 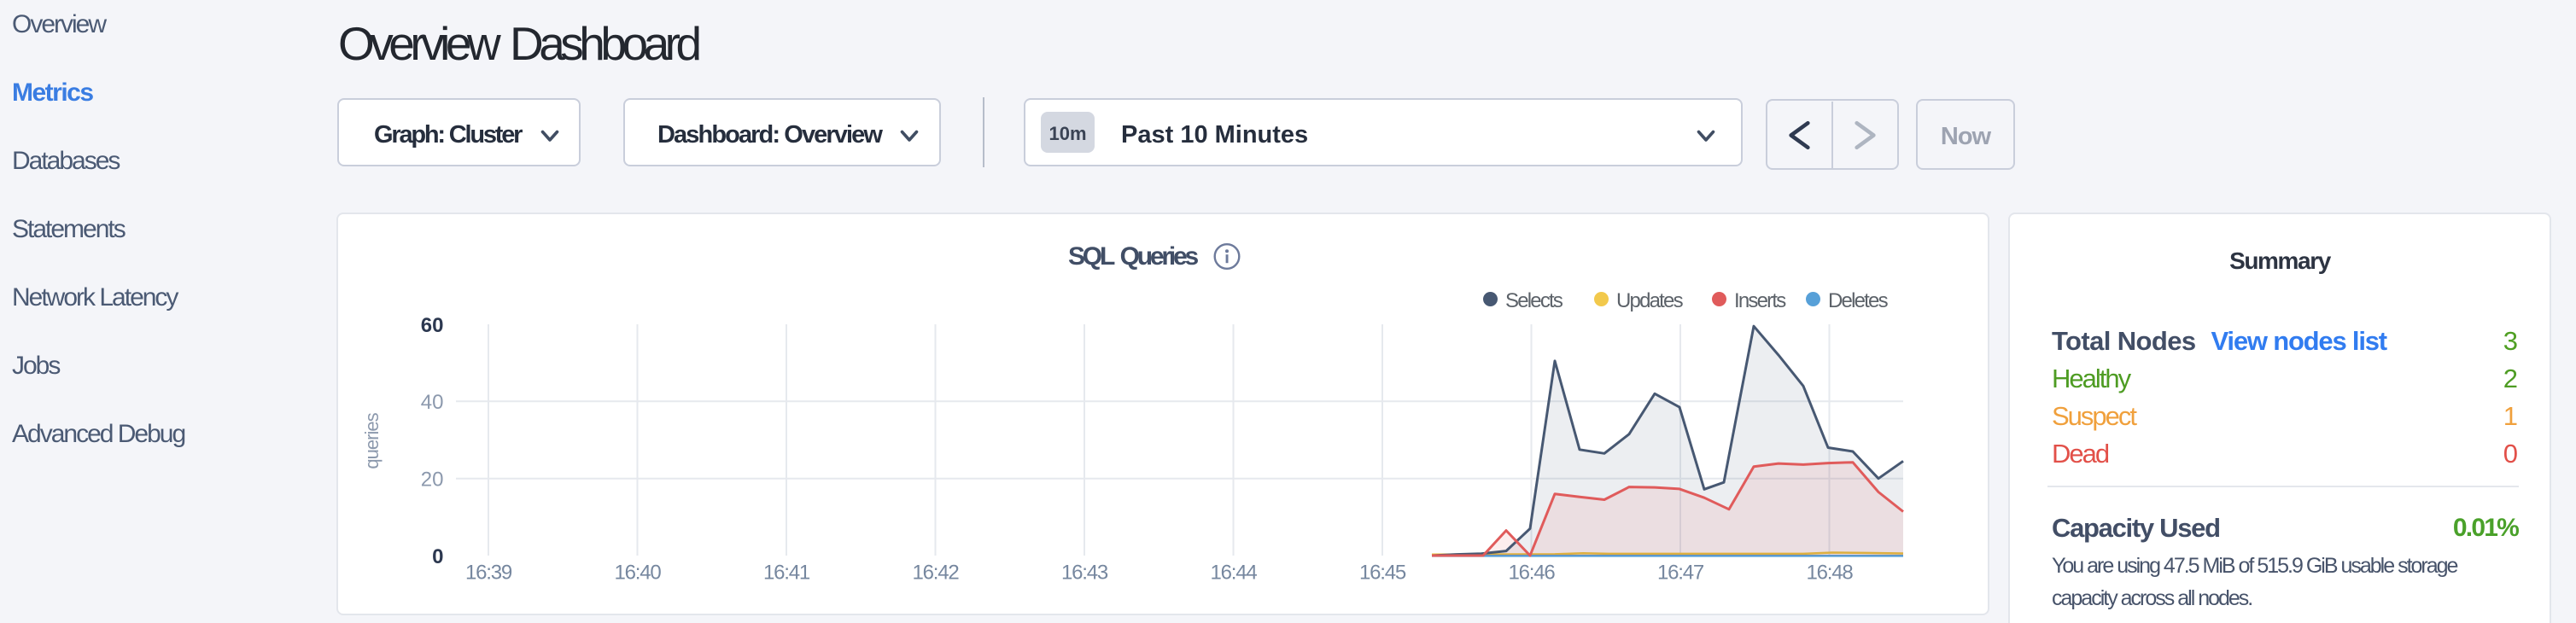 I want to click on svg-text: 16:48, so click(x=1829, y=573).